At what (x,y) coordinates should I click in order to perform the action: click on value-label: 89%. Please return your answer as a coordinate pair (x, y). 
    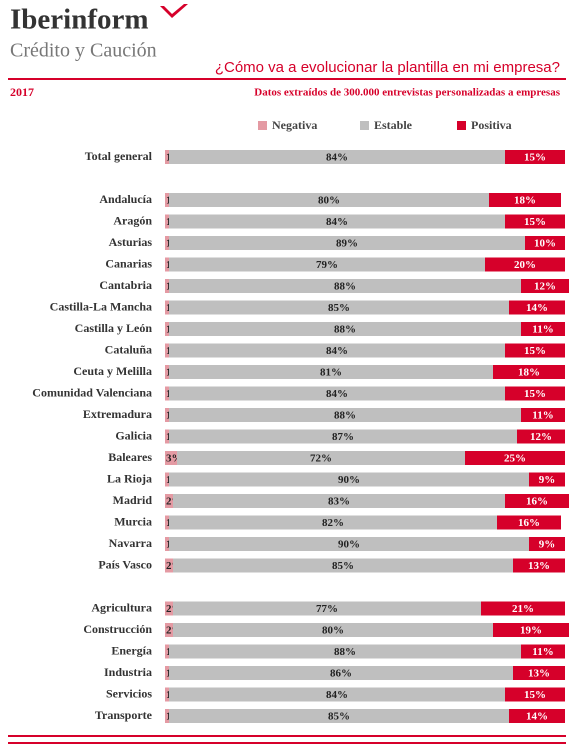
    Looking at the image, I should click on (347, 244).